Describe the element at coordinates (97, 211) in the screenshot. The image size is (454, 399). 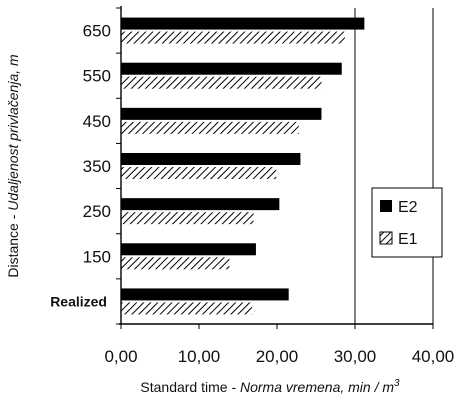
I see `y-tick-label-250: 250` at that location.